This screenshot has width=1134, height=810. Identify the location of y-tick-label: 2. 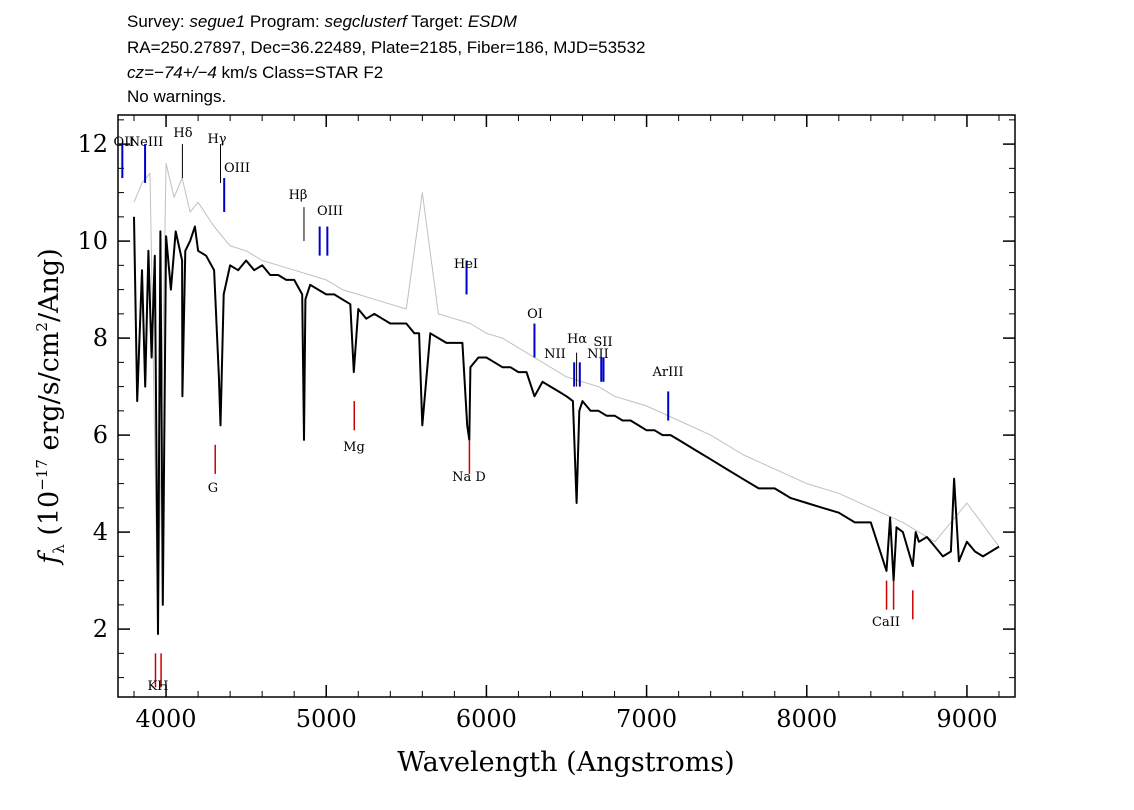
(100, 629).